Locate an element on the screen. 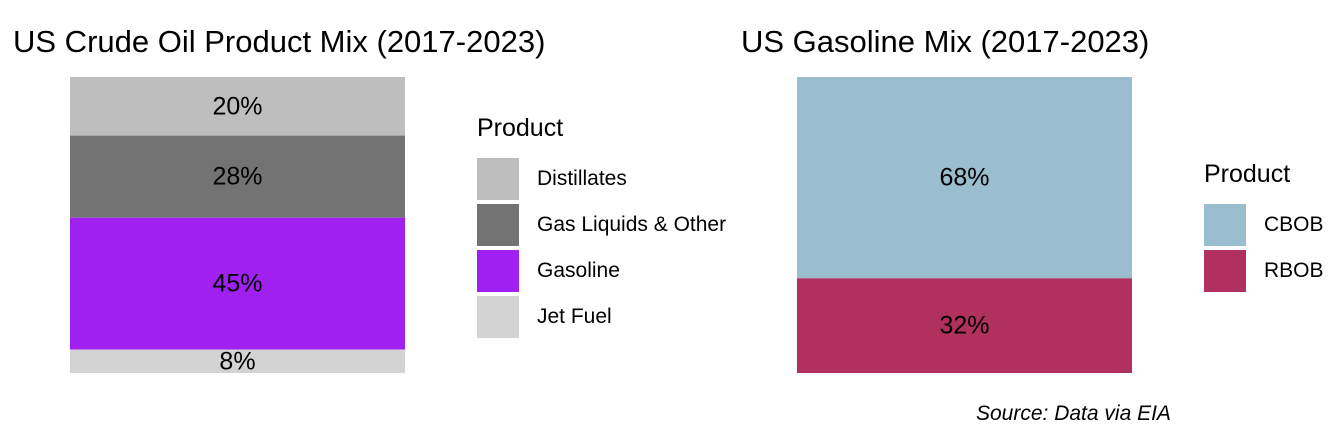  left-legend-title: Product is located at coordinates (520, 128).